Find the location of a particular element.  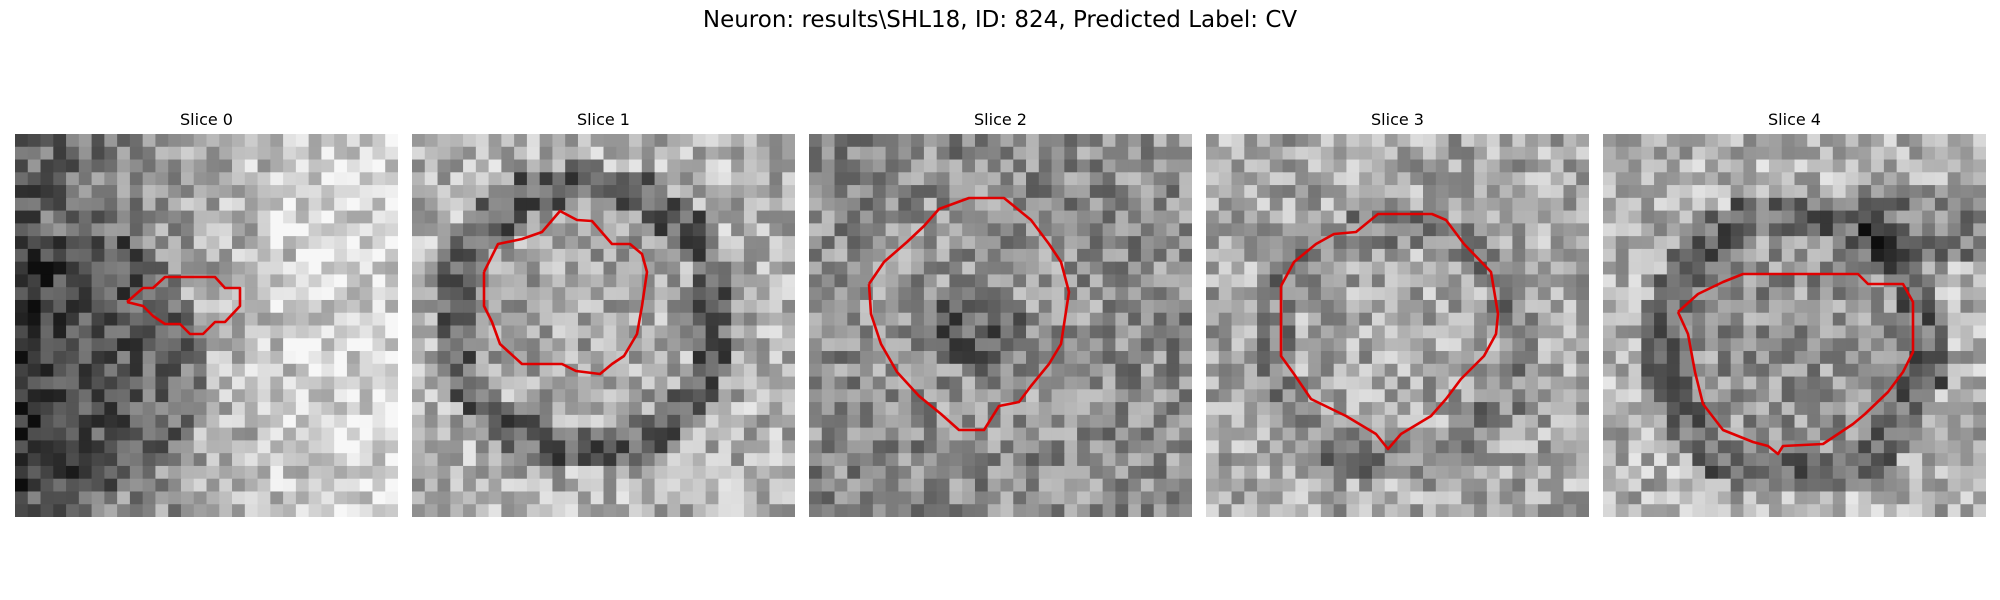

panel-slice-3: Slice 3 is located at coordinates (1397, 313).